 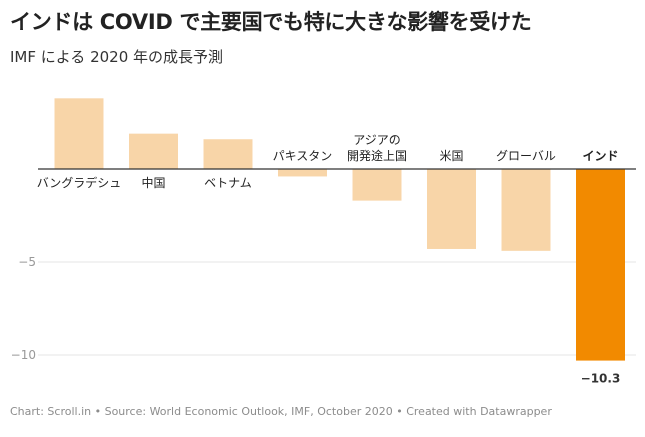 I want to click on category-label: パキスタン, so click(x=303, y=156).